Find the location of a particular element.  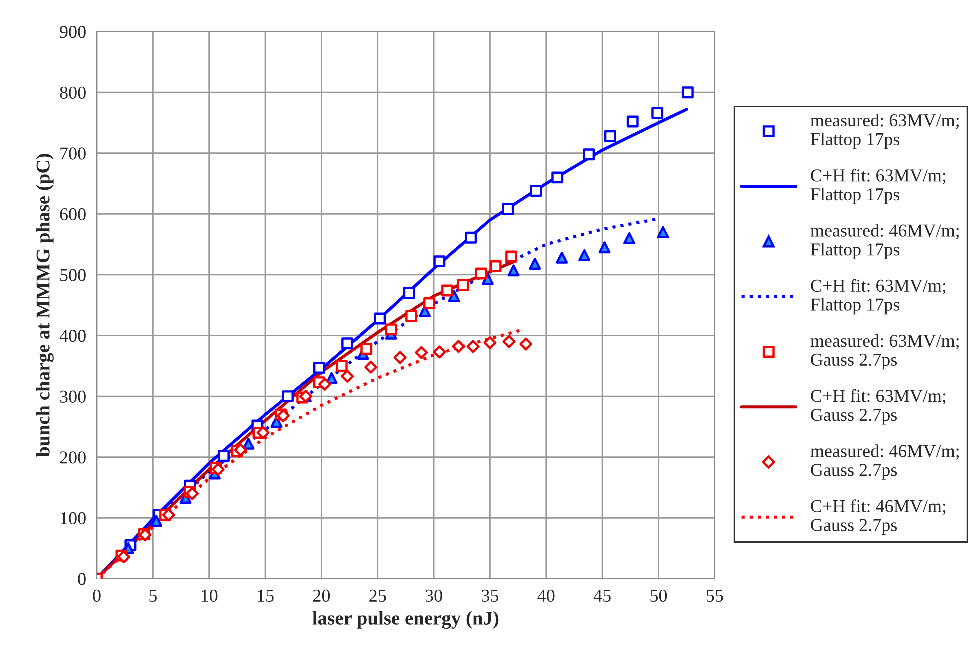

y-tick-label: 100 is located at coordinates (73, 518).